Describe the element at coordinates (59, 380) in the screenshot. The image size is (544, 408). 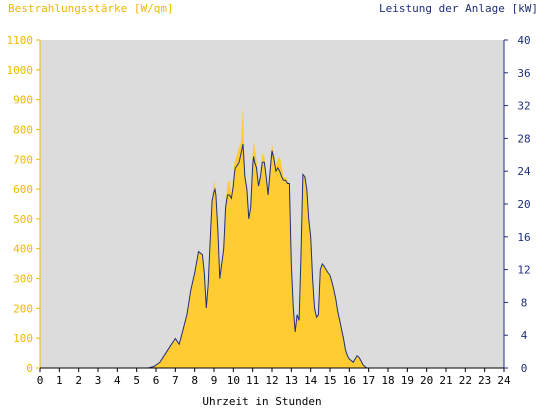
I see `x-tick-label: 1` at that location.